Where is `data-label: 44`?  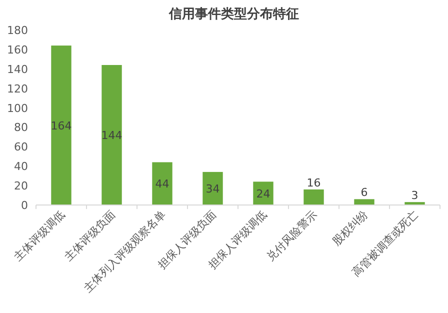 data-label: 44 is located at coordinates (162, 184).